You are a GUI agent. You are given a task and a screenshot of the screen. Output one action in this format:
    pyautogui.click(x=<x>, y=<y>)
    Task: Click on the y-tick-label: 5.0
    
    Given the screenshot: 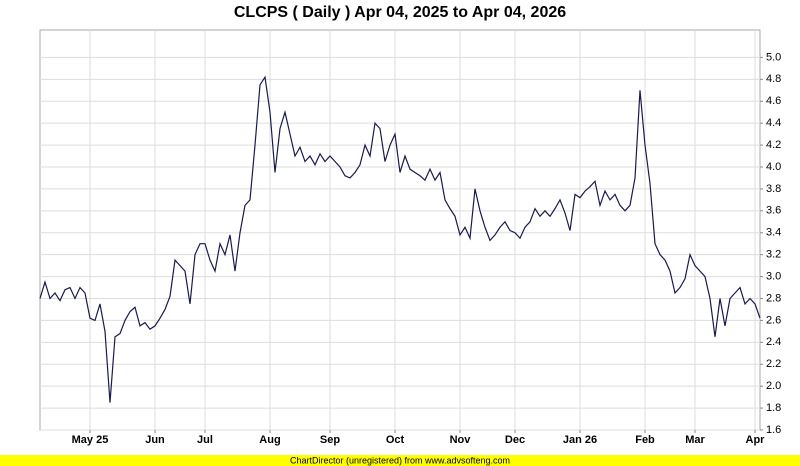 What is the action you would take?
    pyautogui.click(x=773, y=57)
    